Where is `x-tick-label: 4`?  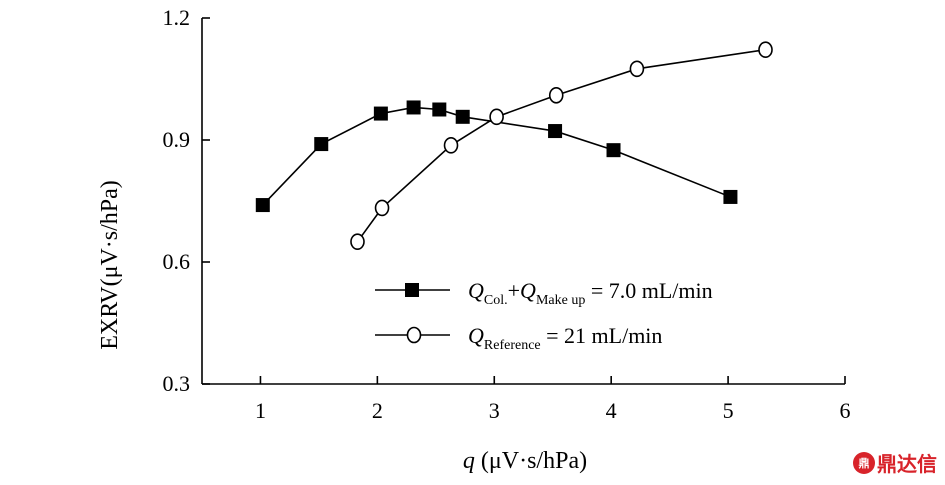
x-tick-label: 4 is located at coordinates (611, 410).